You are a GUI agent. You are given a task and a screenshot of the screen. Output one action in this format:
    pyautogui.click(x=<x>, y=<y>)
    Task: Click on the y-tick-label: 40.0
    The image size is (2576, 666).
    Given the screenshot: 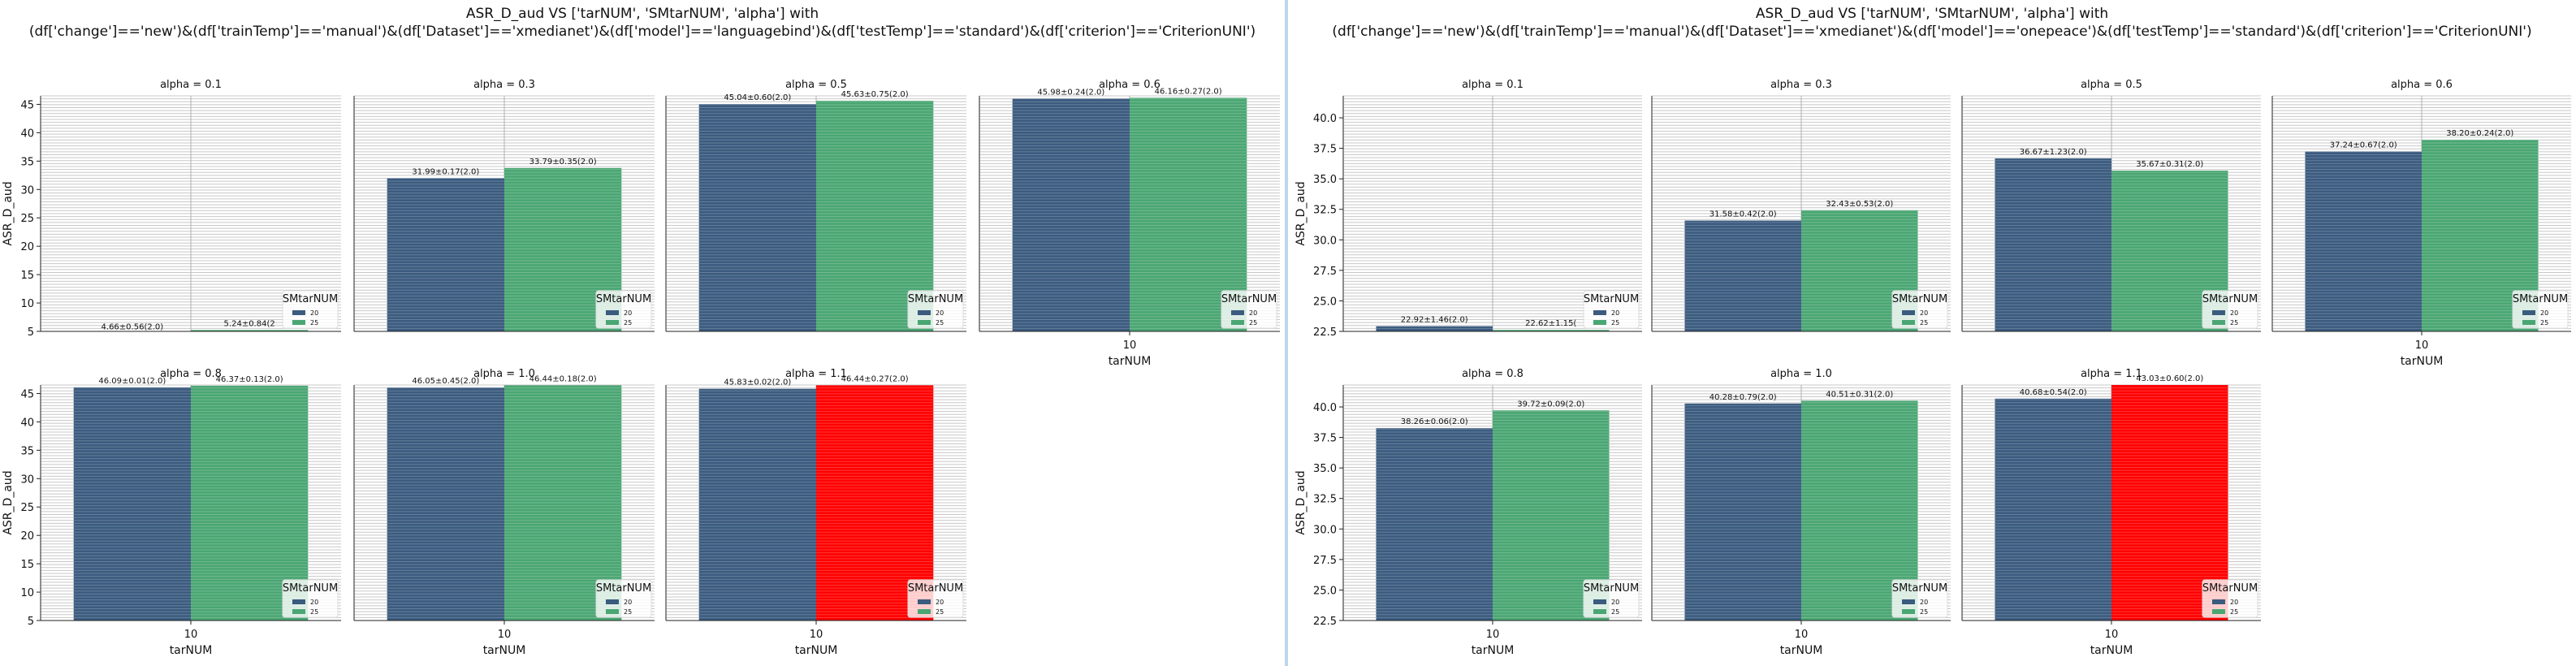 What is the action you would take?
    pyautogui.click(x=1325, y=408)
    